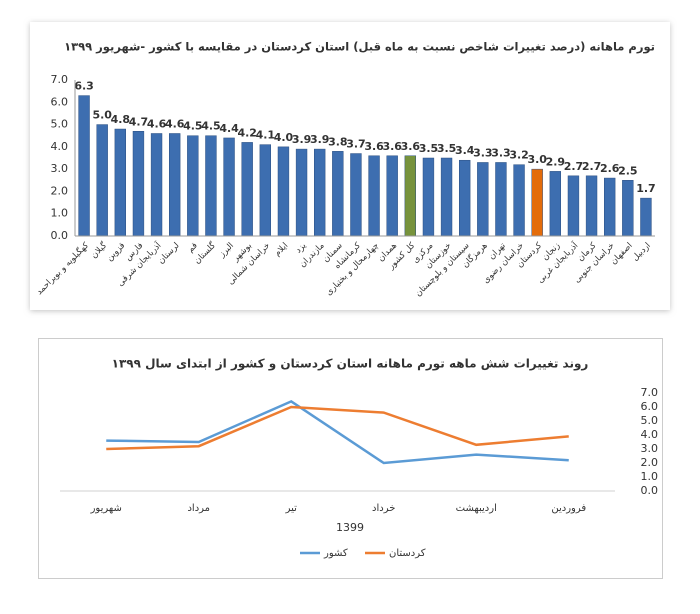 The image size is (700, 614). Describe the element at coordinates (198, 508) in the screenshot. I see `x-tick-label: مرداد` at that location.